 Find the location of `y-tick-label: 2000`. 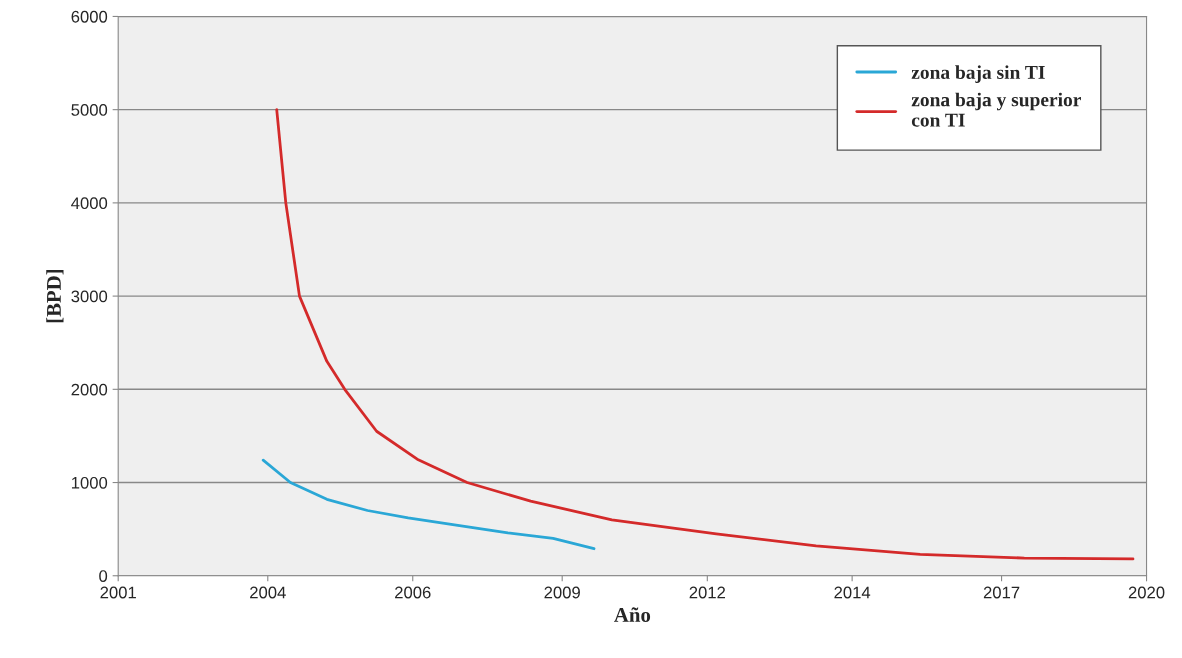

y-tick-label: 2000 is located at coordinates (89, 389).